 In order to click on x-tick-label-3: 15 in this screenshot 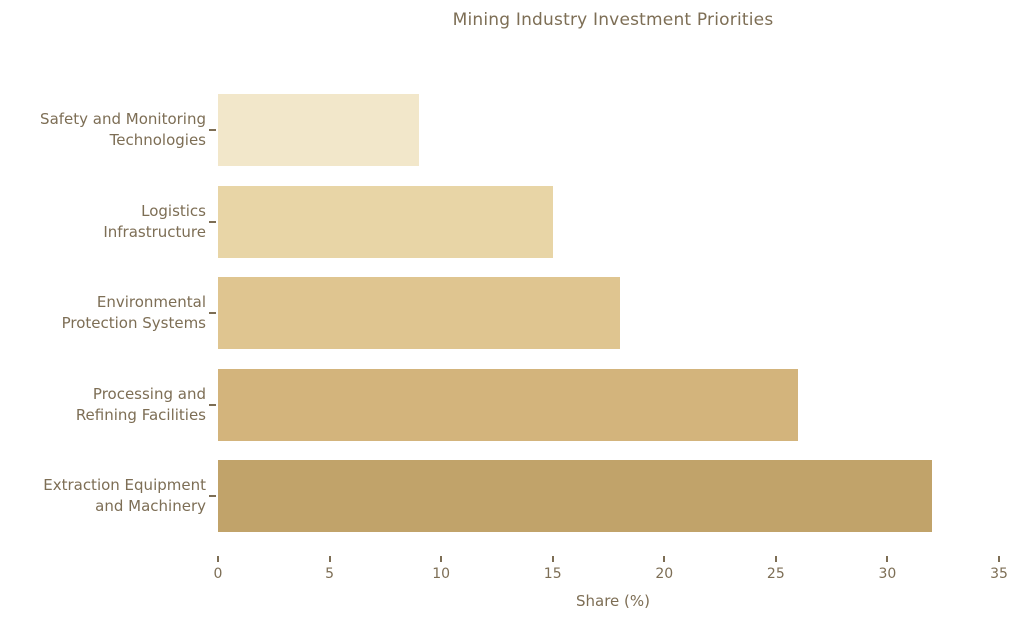, I will do `click(552, 574)`.